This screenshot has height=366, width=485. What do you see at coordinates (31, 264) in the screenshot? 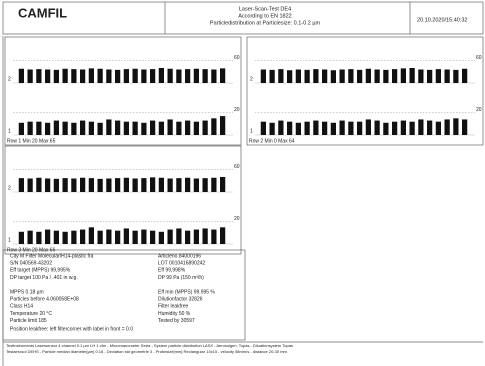
I see `info-line: S/N 040569-43202` at bounding box center [31, 264].